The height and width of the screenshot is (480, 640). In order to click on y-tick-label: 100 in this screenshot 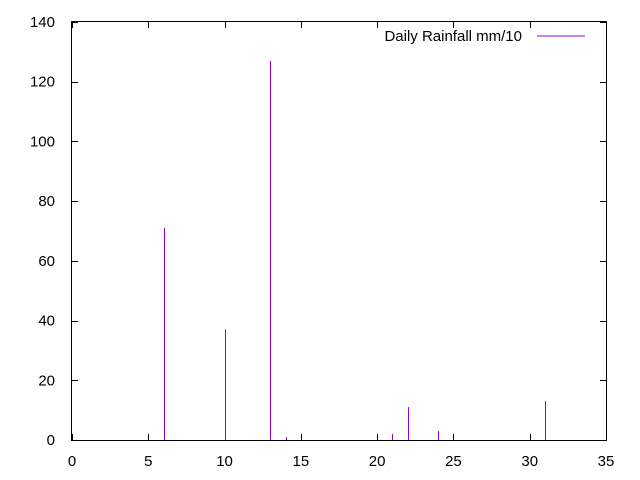, I will do `click(42, 141)`.